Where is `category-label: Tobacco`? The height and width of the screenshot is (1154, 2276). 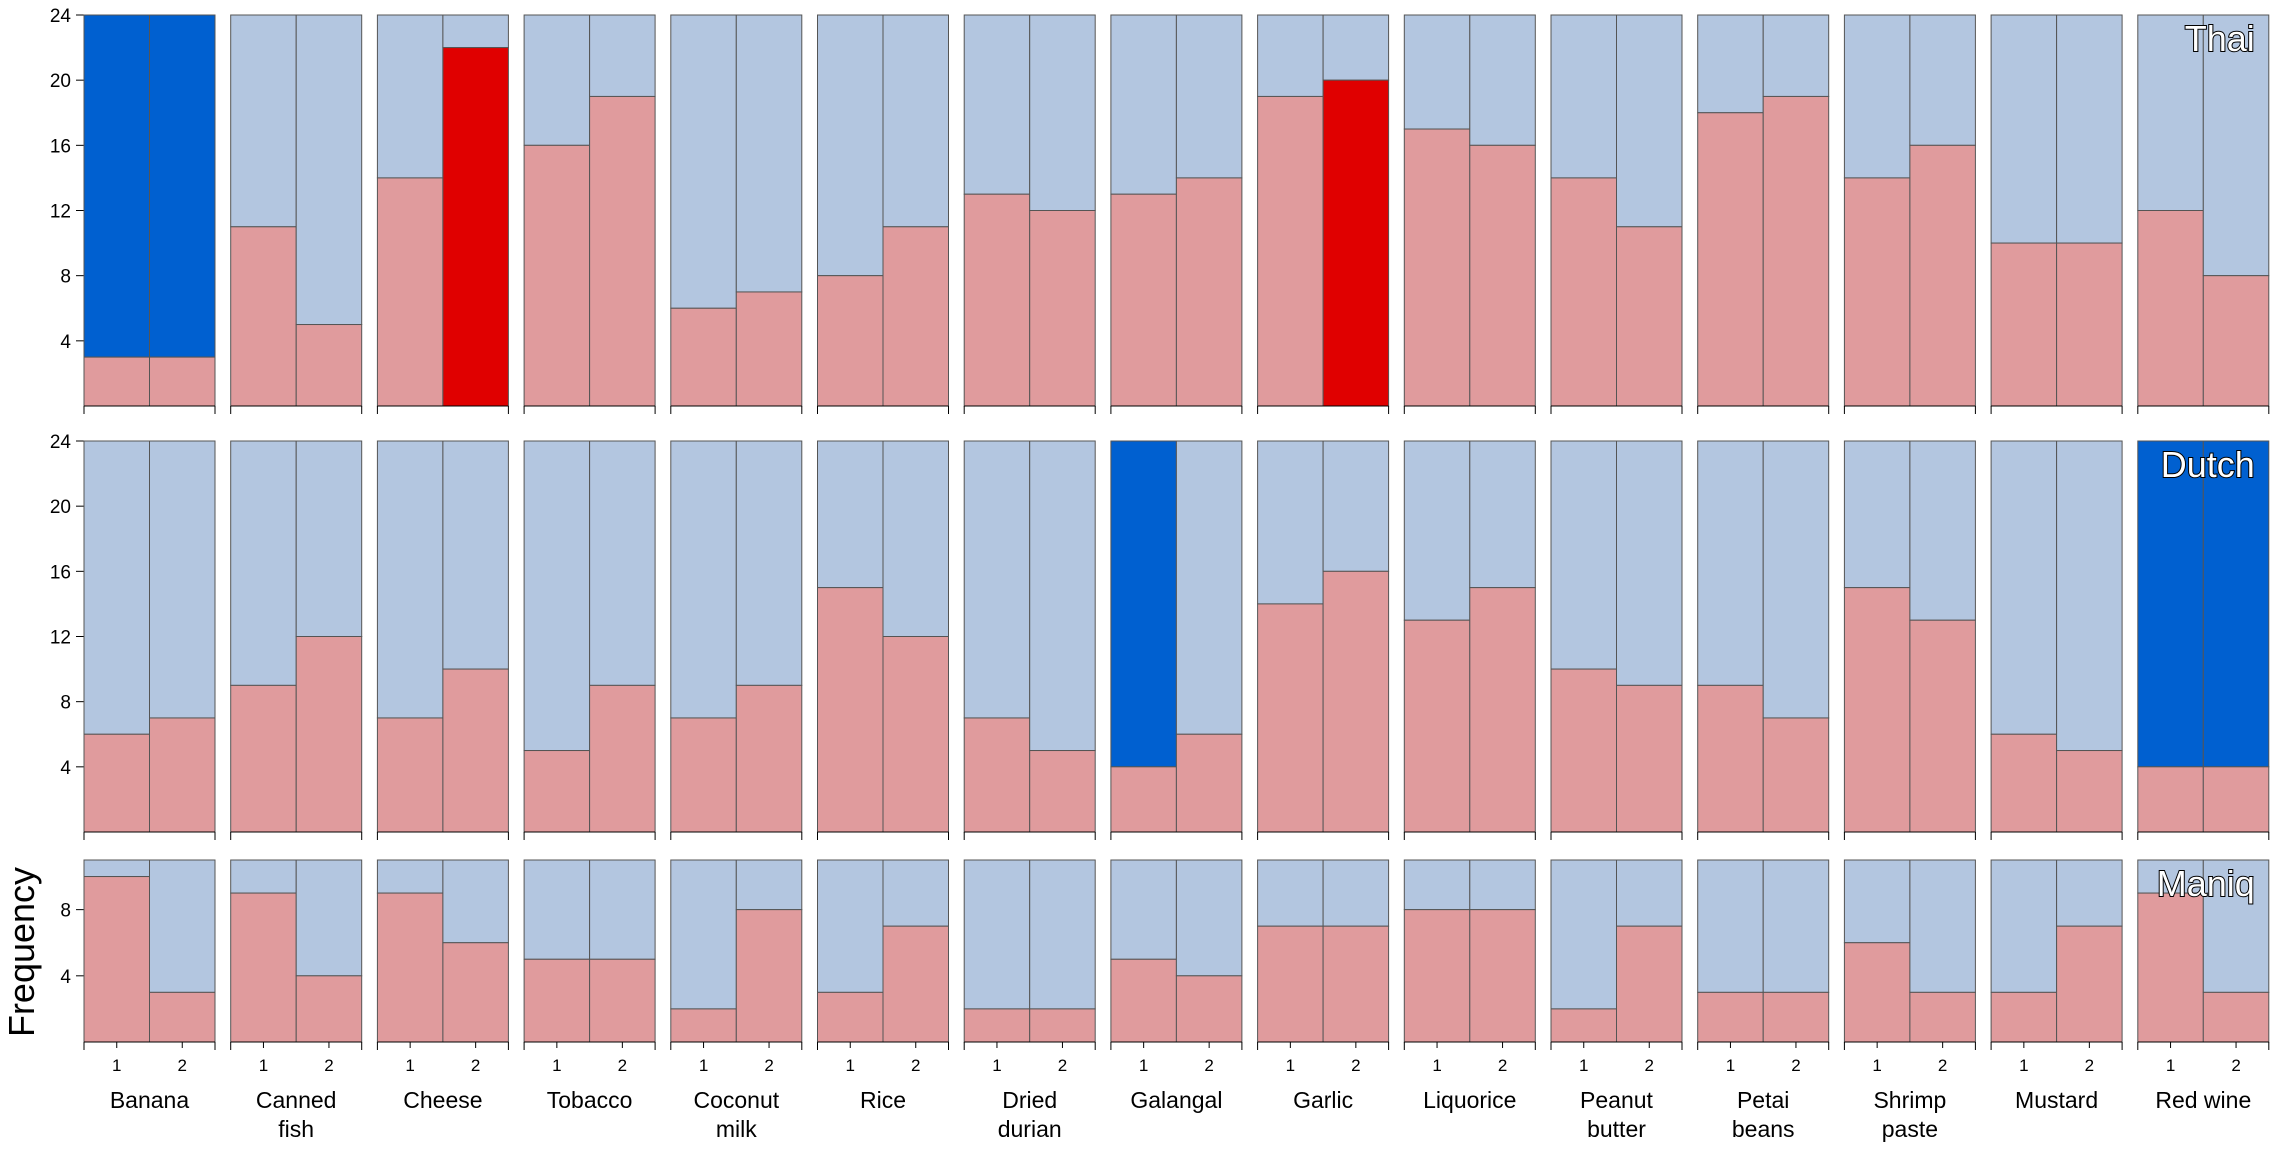 category-label: Tobacco is located at coordinates (590, 1100).